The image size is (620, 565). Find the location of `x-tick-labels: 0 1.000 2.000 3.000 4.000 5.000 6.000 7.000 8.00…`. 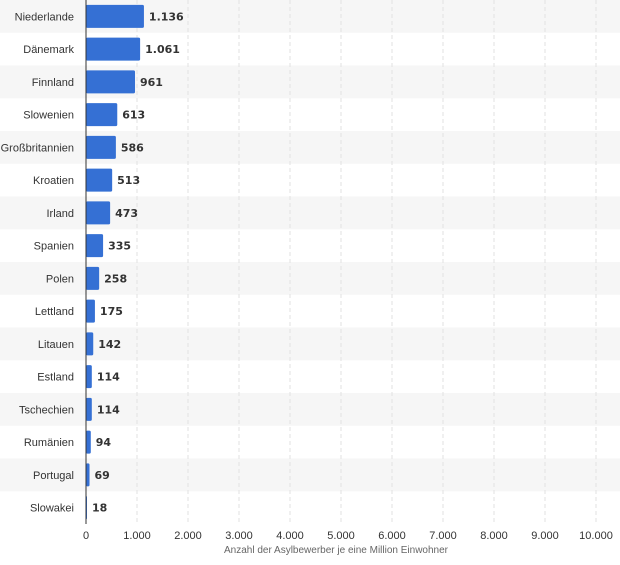

x-tick-labels: 0 1.000 2.000 3.000 4.000 5.000 6.000 7.000 8.00… is located at coordinates (348, 536).